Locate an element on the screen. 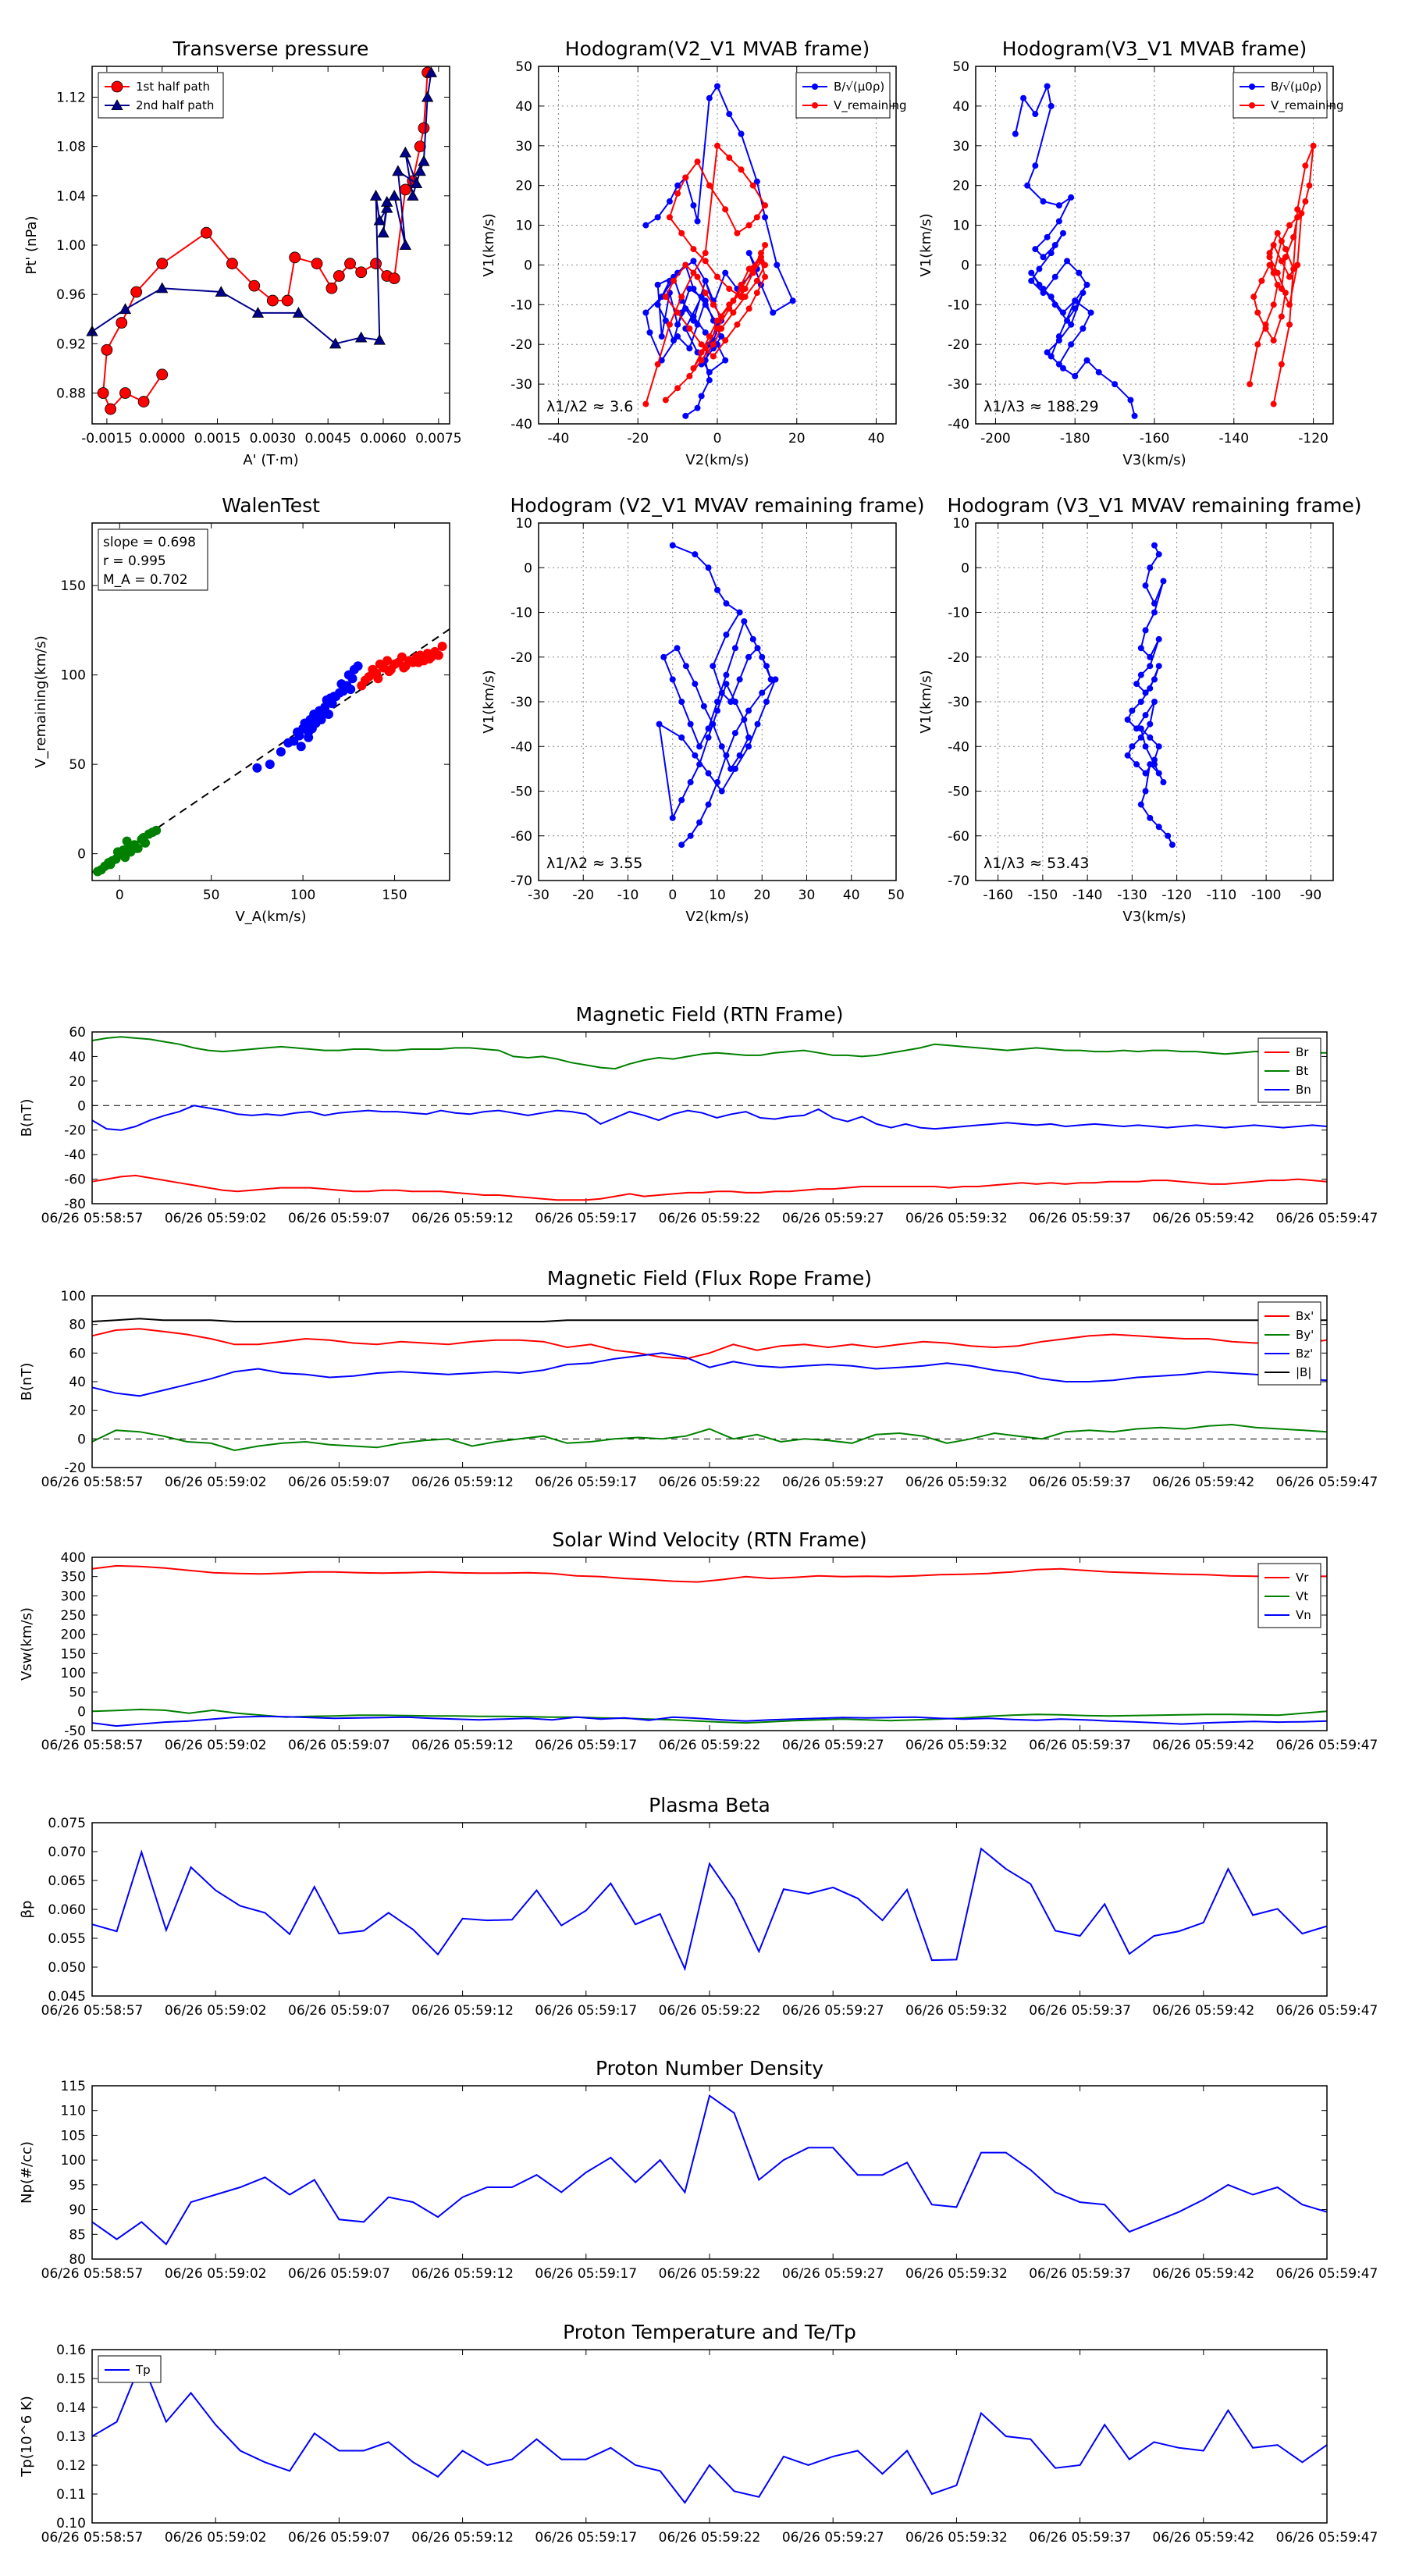 Image resolution: width=1405 pixels, height=2576 pixels. chart-title: Magnetic Field (RTN Frame) is located at coordinates (710, 1014).